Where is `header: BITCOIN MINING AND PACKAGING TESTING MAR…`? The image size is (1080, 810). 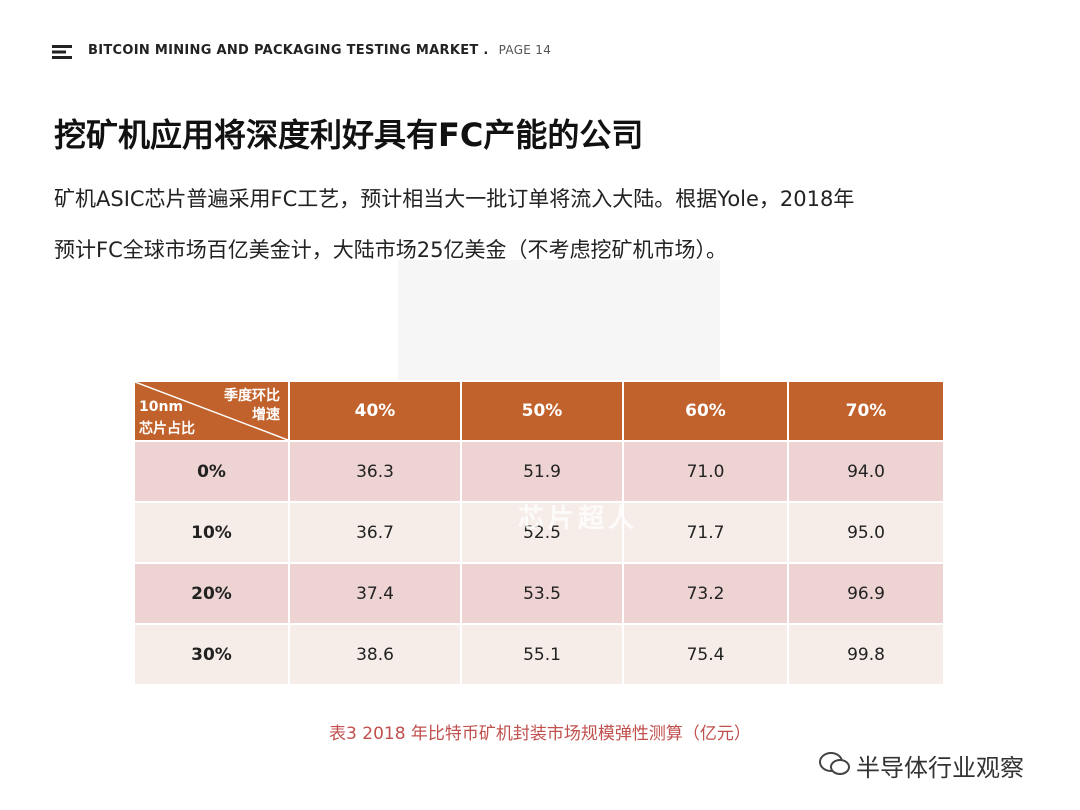 header: BITCOIN MINING AND PACKAGING TESTING MAR… is located at coordinates (319, 50).